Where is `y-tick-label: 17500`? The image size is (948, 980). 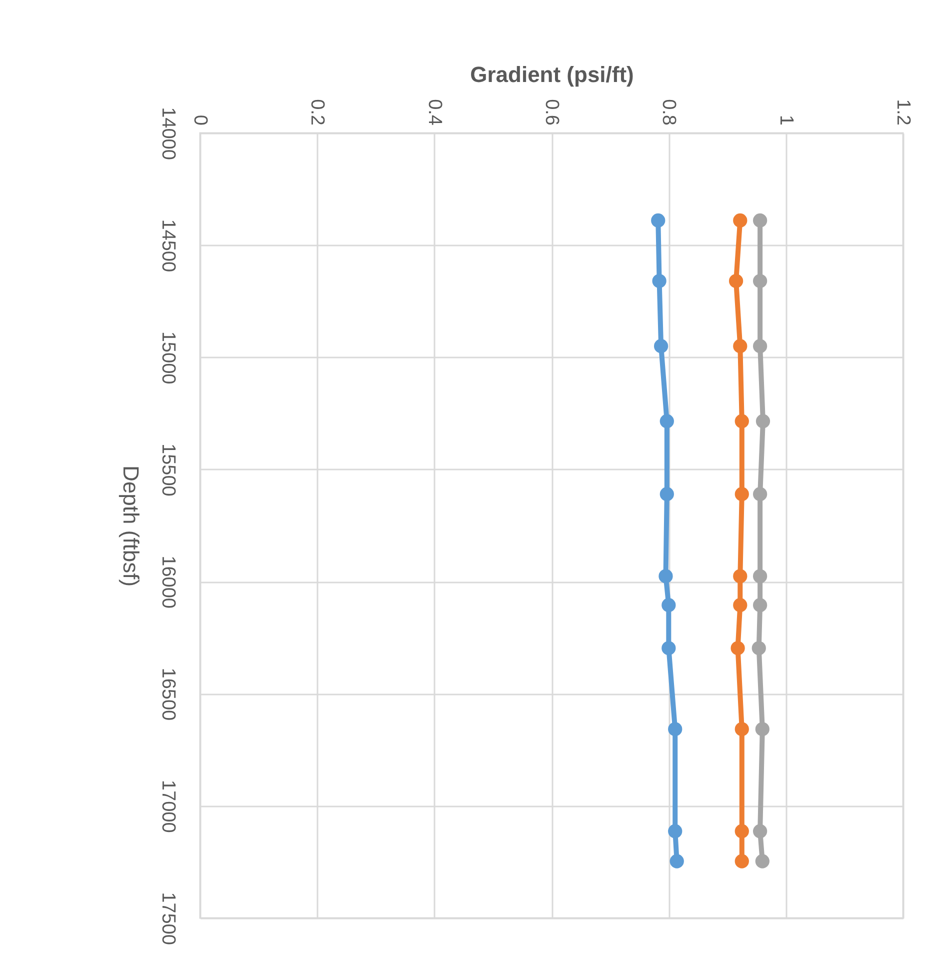 y-tick-label: 17500 is located at coordinates (168, 918).